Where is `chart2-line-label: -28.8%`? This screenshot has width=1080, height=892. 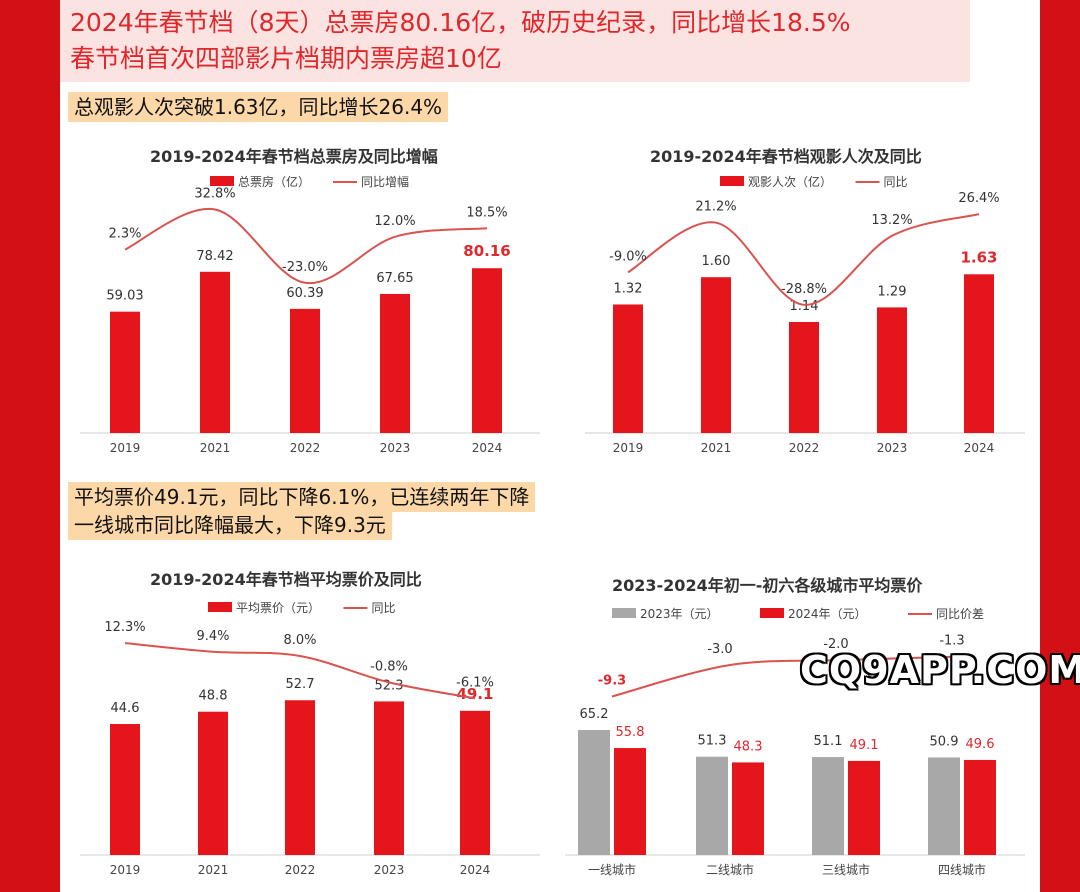 chart2-line-label: -28.8% is located at coordinates (804, 289).